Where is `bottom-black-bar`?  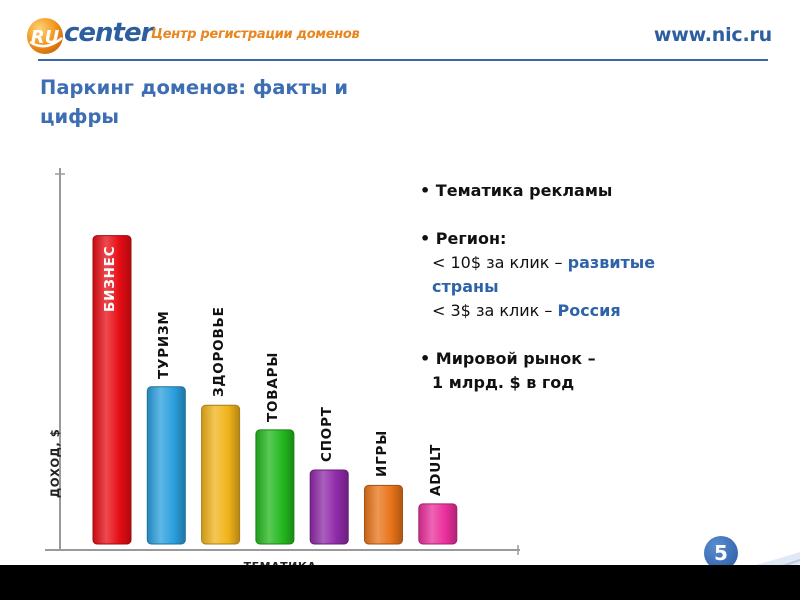 bottom-black-bar is located at coordinates (400, 582).